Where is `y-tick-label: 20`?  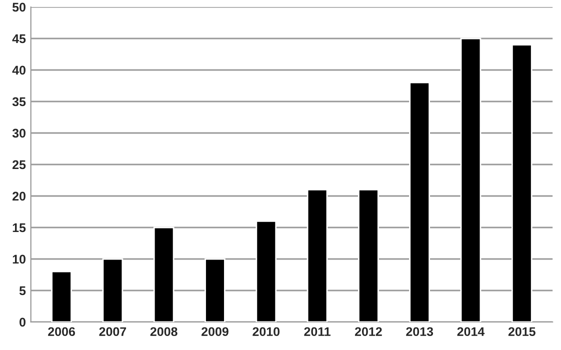
y-tick-label: 20 is located at coordinates (19, 196).